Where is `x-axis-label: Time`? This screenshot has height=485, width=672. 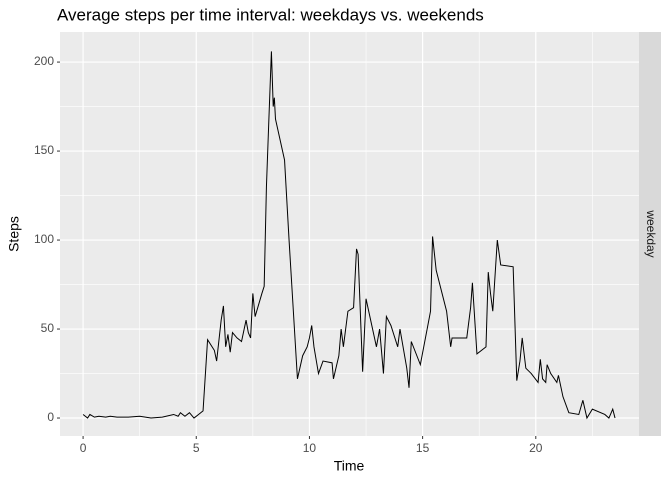 x-axis-label: Time is located at coordinates (349, 466).